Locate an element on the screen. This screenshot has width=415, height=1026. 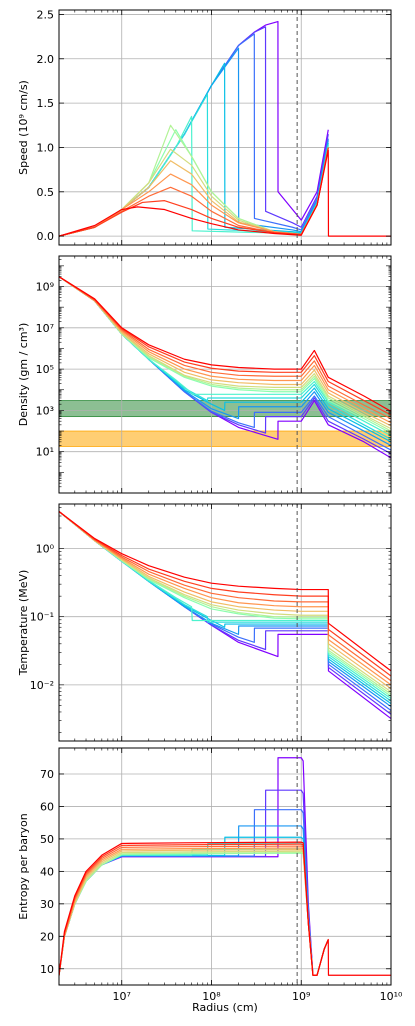
x-tick-label: 10⁹ is located at coordinates (301, 996).